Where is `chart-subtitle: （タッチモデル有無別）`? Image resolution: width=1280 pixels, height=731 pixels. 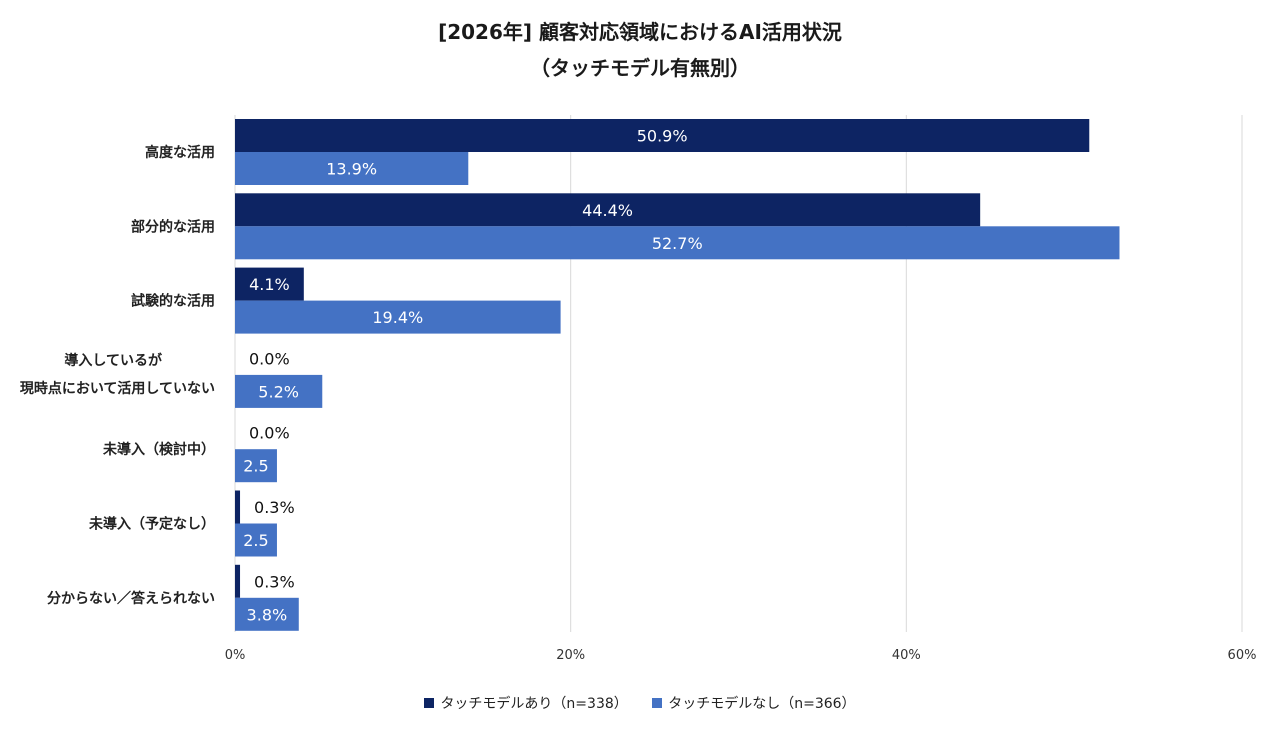
chart-subtitle: （タッチモデル有無別） is located at coordinates (640, 68).